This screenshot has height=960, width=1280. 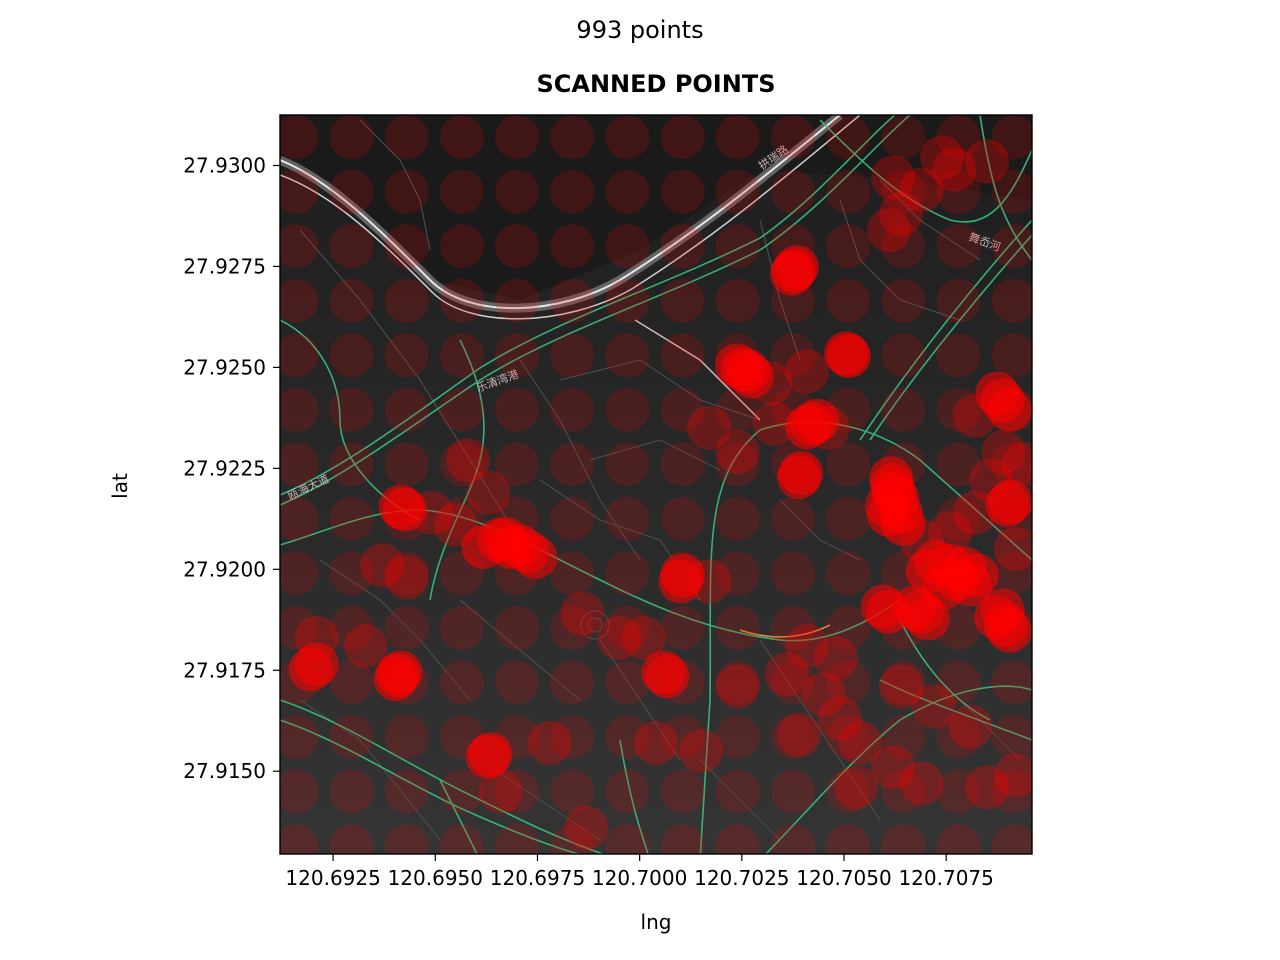 I want to click on x-tick-label: 120.7050, so click(x=843, y=878).